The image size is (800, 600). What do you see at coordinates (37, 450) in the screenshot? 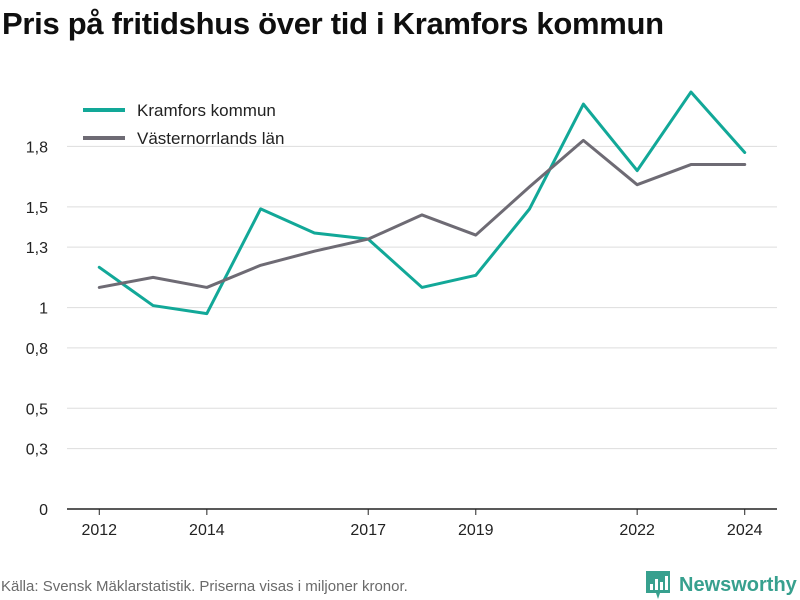
I see `y-tick-label: 0,3` at bounding box center [37, 450].